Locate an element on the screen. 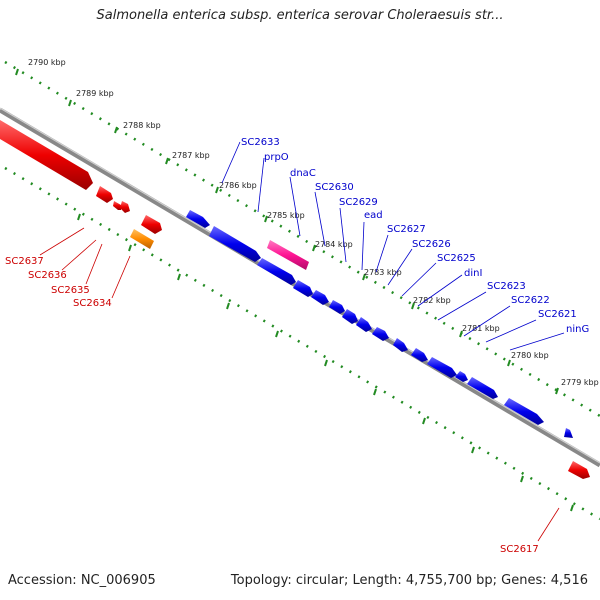 Image resolution: width=600 pixels, height=600 pixels. gene-arrow-pink is located at coordinates (288, 255).